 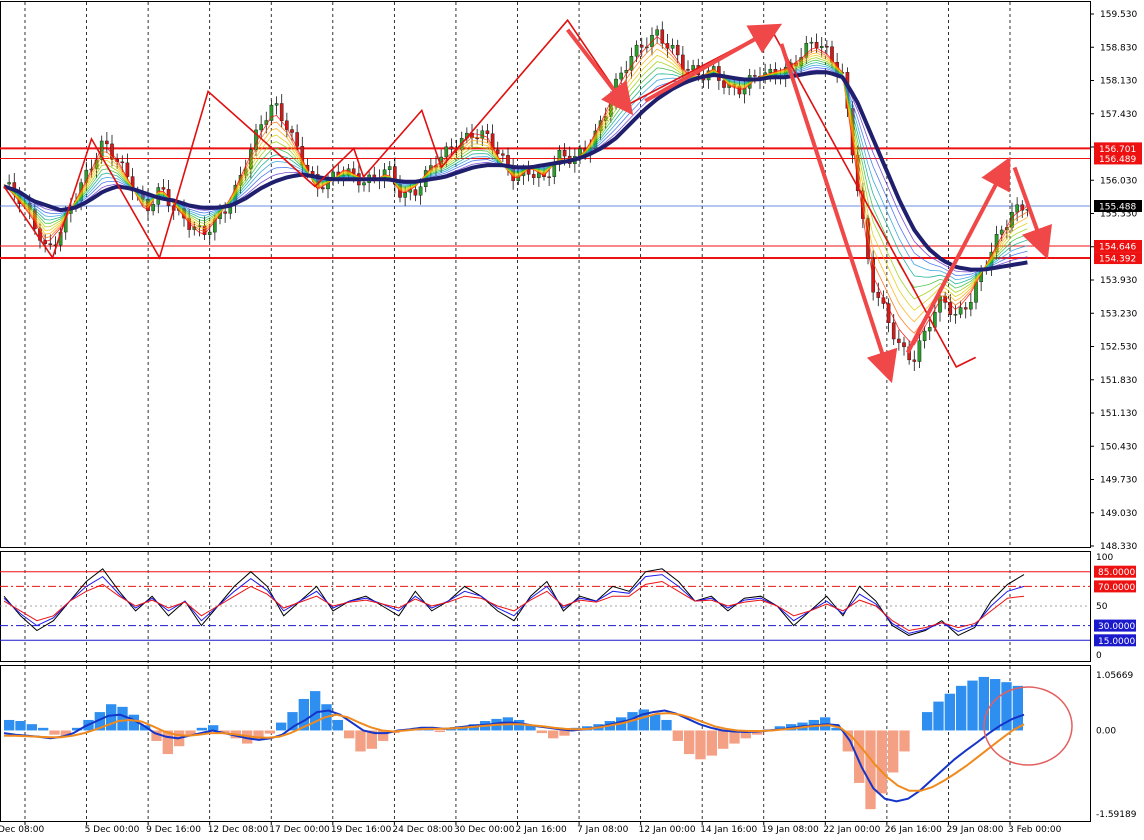 I want to click on trend-arrow, so click(x=599, y=72).